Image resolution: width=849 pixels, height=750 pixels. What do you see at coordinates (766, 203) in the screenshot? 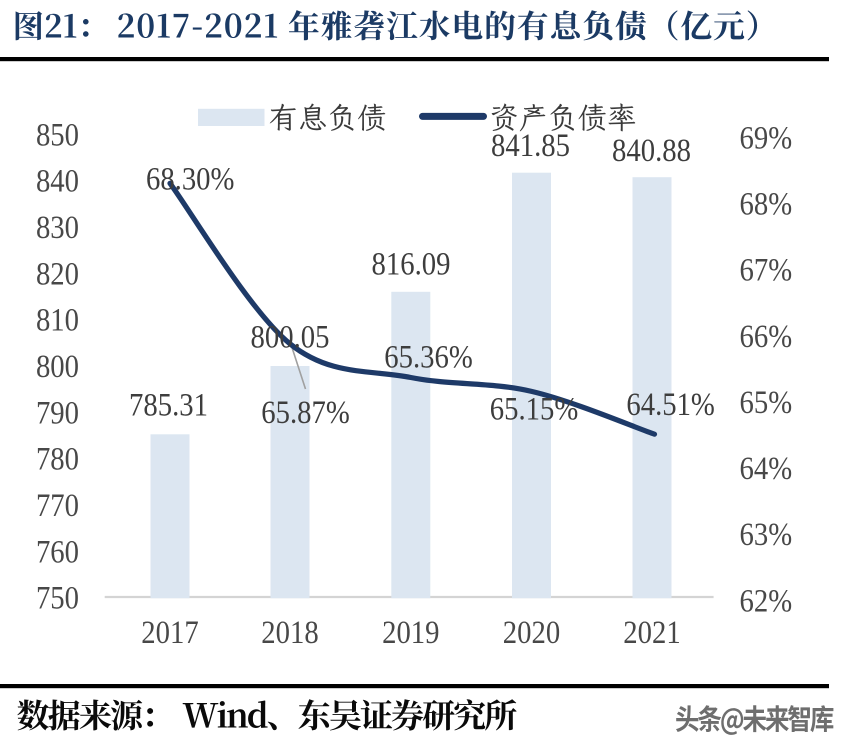
I see `svg-text: 68%` at bounding box center [766, 203].